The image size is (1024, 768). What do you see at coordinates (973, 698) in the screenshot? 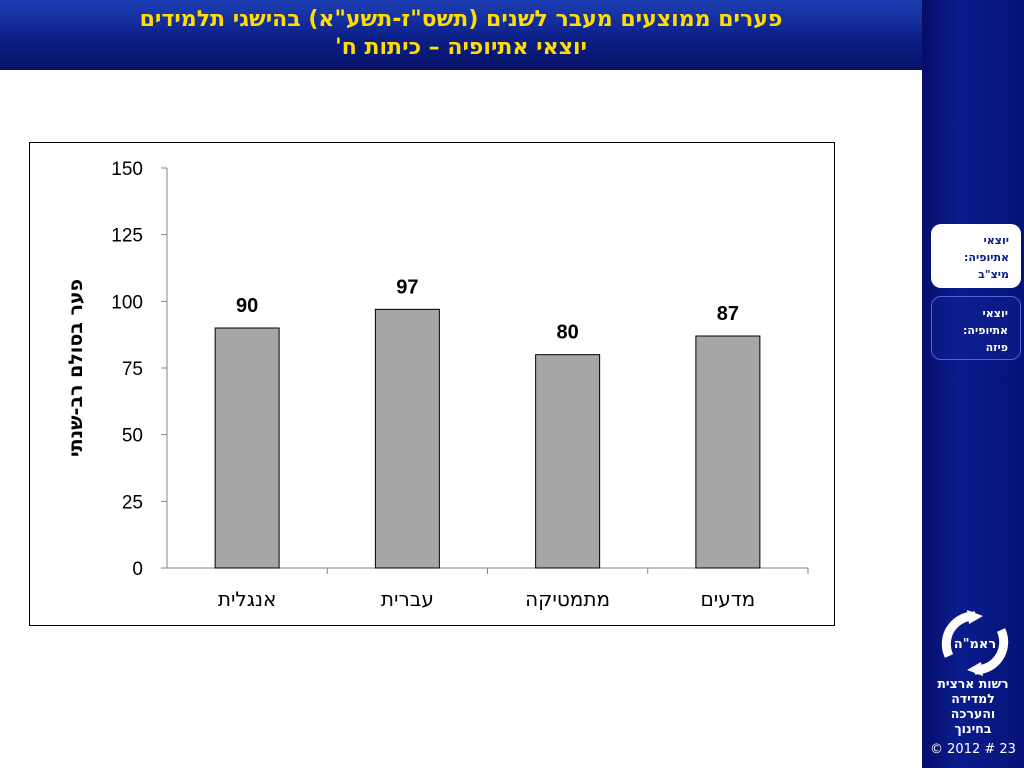
I see `org-name-line: למדידה` at bounding box center [973, 698].